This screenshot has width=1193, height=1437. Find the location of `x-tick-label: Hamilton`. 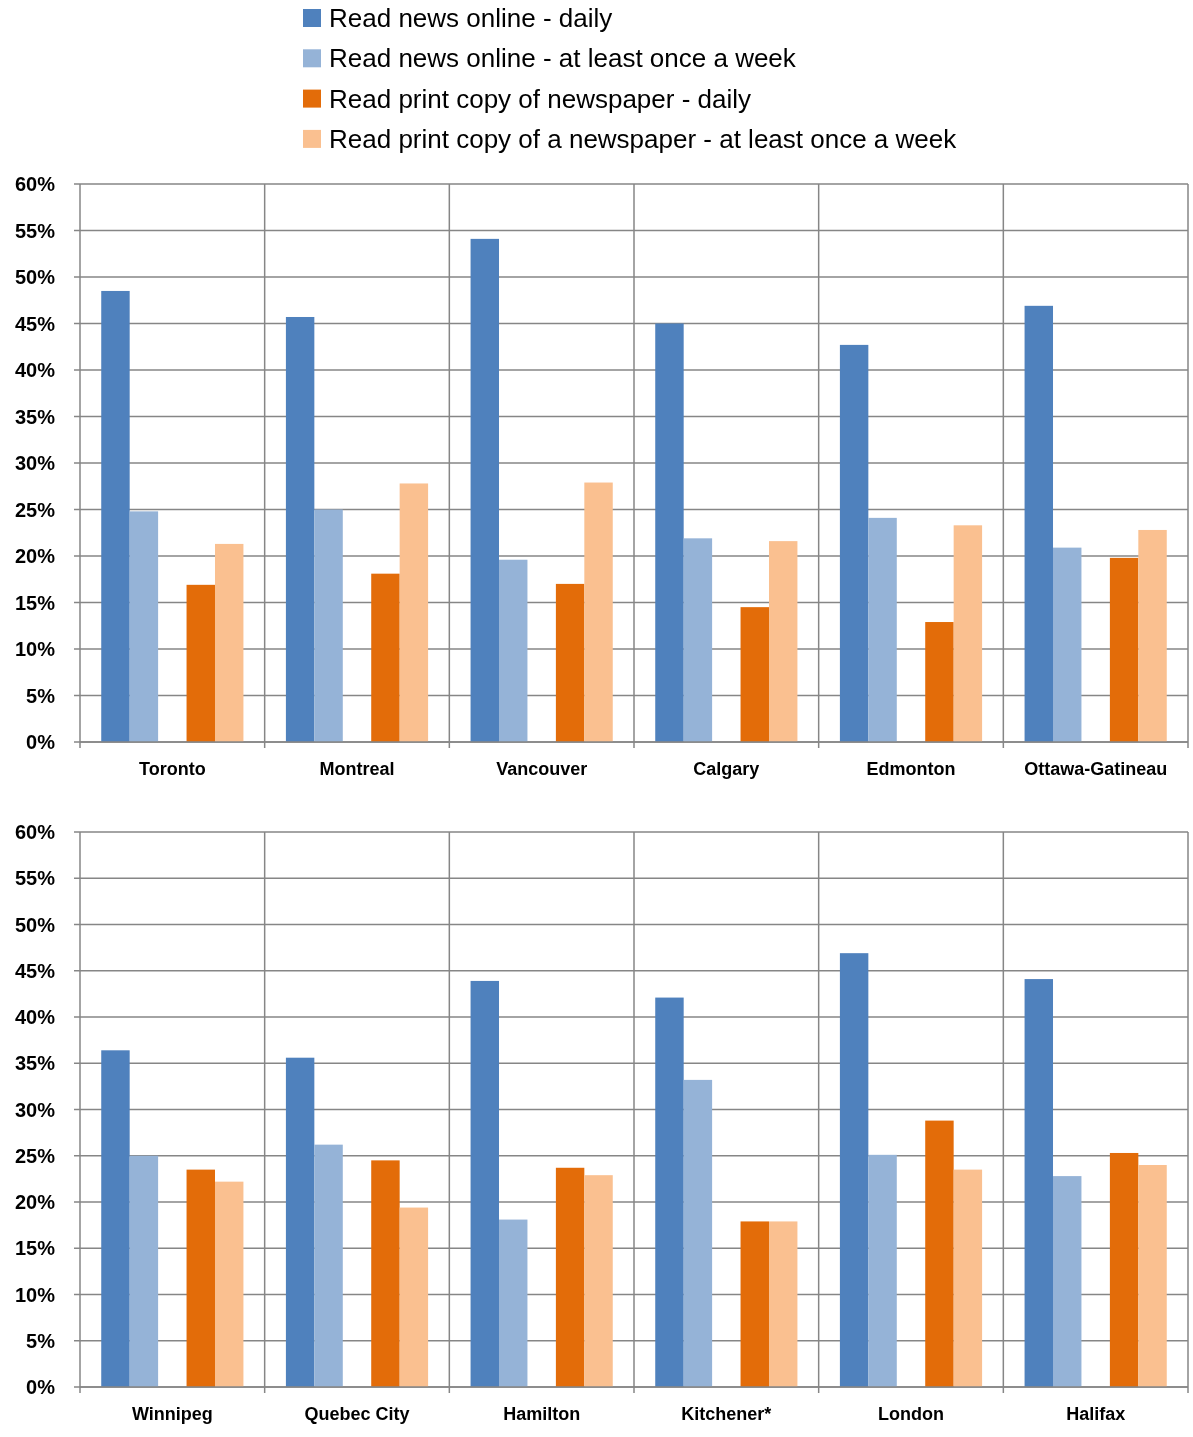

x-tick-label: Hamilton is located at coordinates (542, 1414).